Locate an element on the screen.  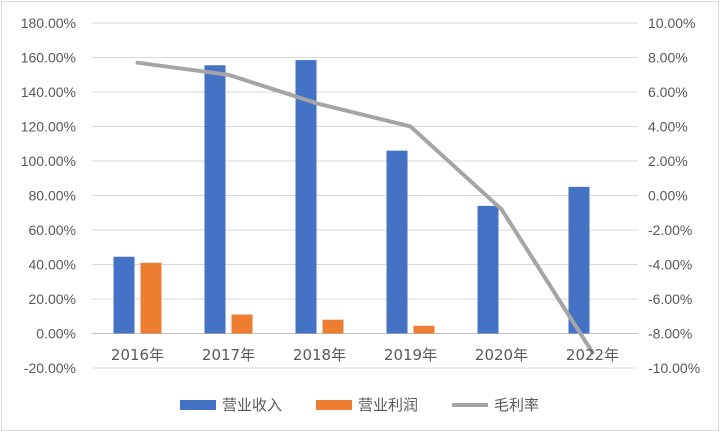
legend: 营业收入 营业利润 毛利率 is located at coordinates (359, 405).